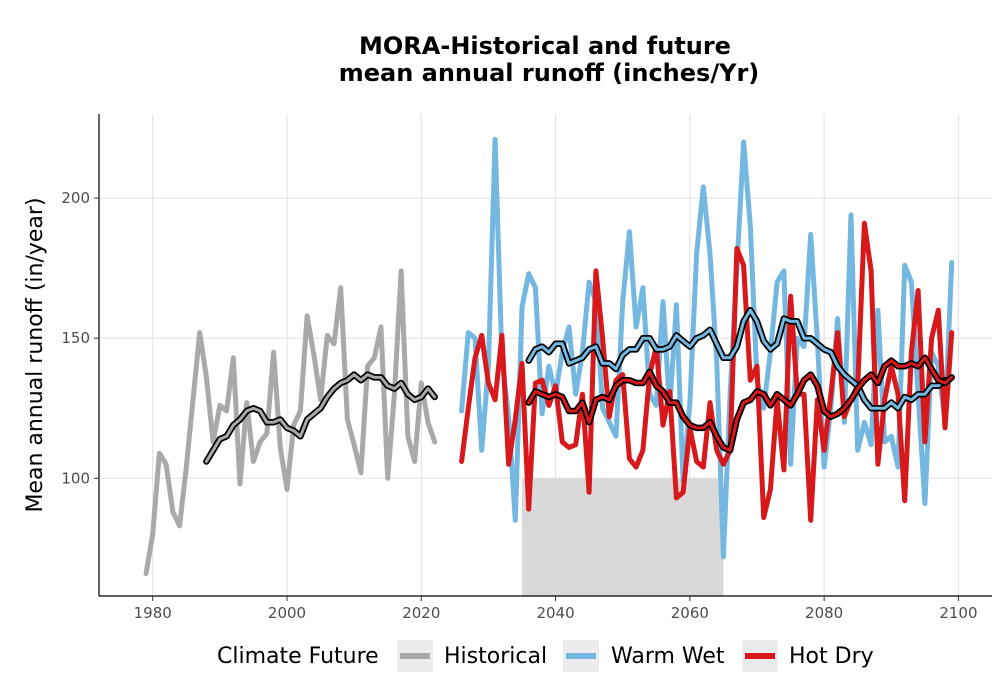 The width and height of the screenshot is (1000, 700). What do you see at coordinates (924, 441) in the screenshot?
I see `point-hot-dry-2095` at bounding box center [924, 441].